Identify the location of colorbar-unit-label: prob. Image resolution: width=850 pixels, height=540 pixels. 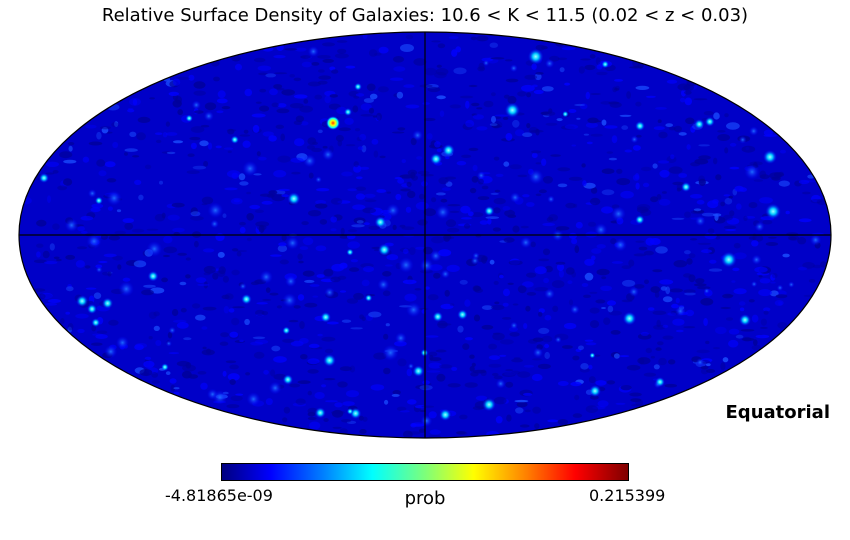
(425, 498).